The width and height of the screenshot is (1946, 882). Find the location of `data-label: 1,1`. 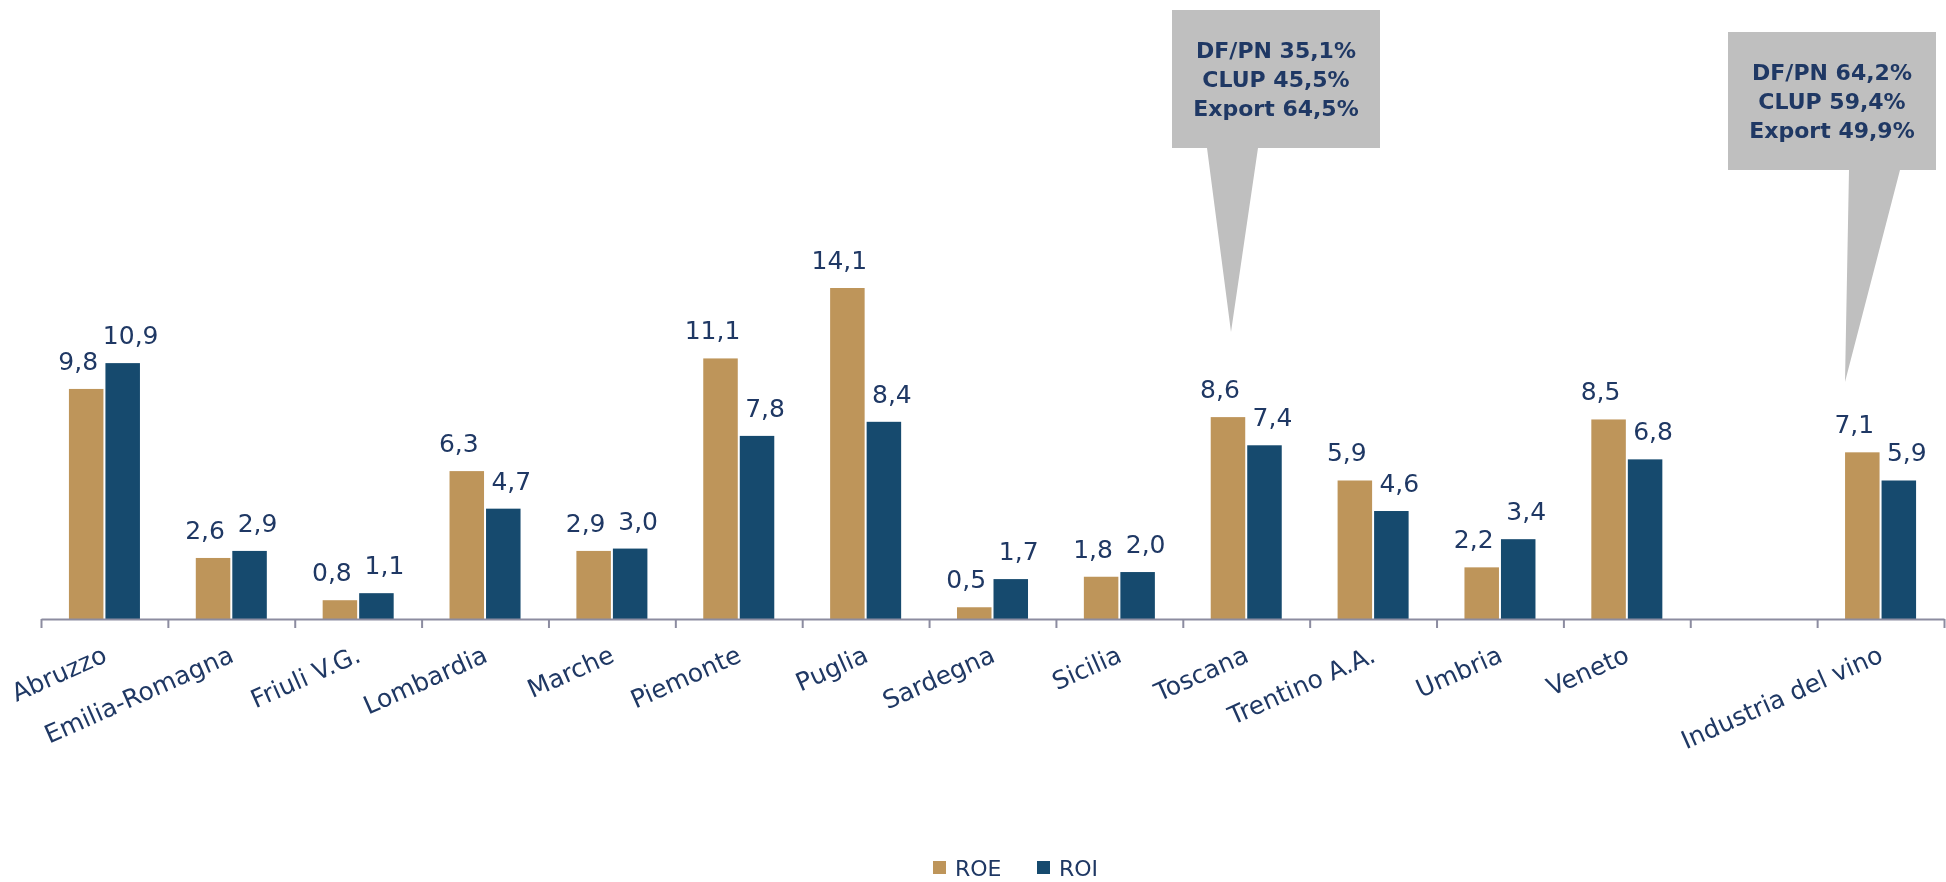

data-label: 1,1 is located at coordinates (384, 566).